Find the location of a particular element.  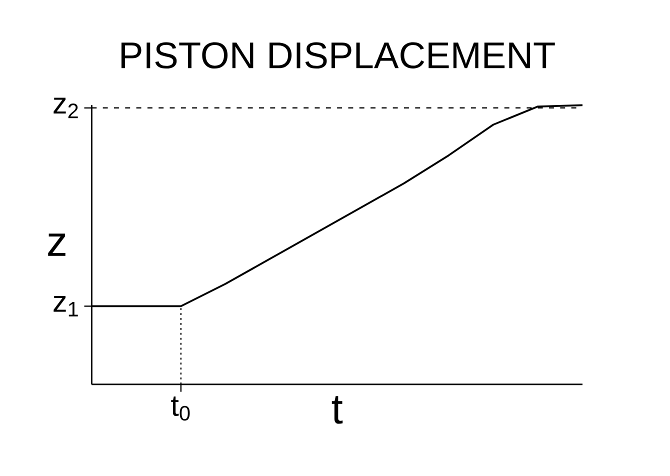

ref-line-label: z$_{2}$ is located at coordinates (66, 108).